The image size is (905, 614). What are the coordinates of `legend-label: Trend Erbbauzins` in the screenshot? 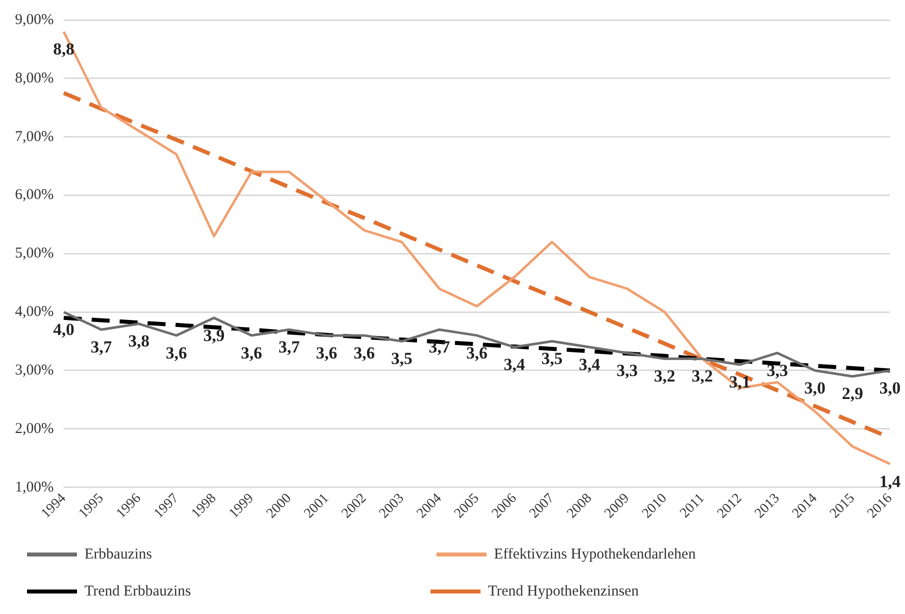 It's located at (246, 591).